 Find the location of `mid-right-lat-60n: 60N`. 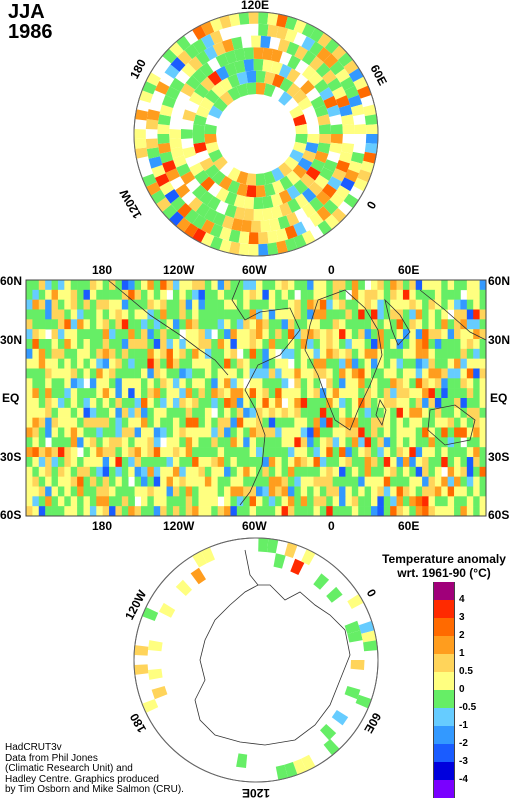

mid-right-lat-60n: 60N is located at coordinates (499, 281).